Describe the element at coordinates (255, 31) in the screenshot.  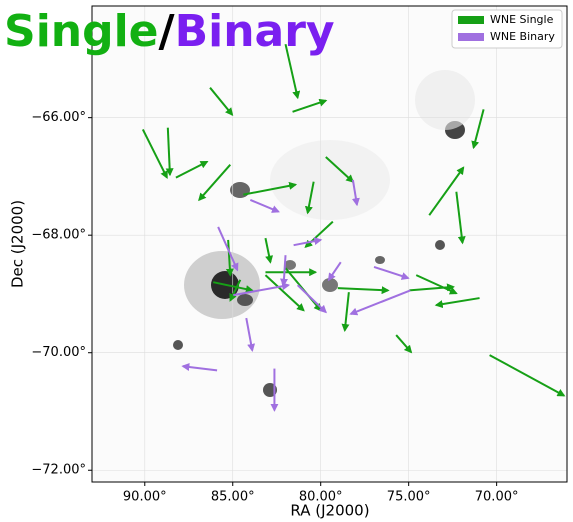
I see `overlay-word: Binary` at that location.